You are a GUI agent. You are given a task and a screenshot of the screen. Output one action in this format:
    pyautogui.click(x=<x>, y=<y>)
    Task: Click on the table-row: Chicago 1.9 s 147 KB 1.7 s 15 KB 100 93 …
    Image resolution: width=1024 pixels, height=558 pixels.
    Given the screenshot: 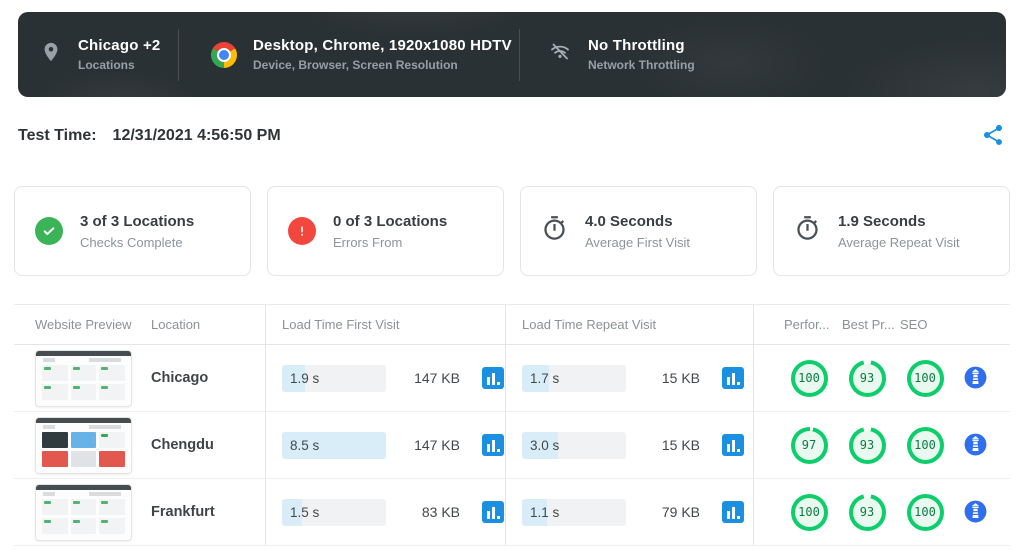 What is the action you would take?
    pyautogui.click(x=512, y=378)
    